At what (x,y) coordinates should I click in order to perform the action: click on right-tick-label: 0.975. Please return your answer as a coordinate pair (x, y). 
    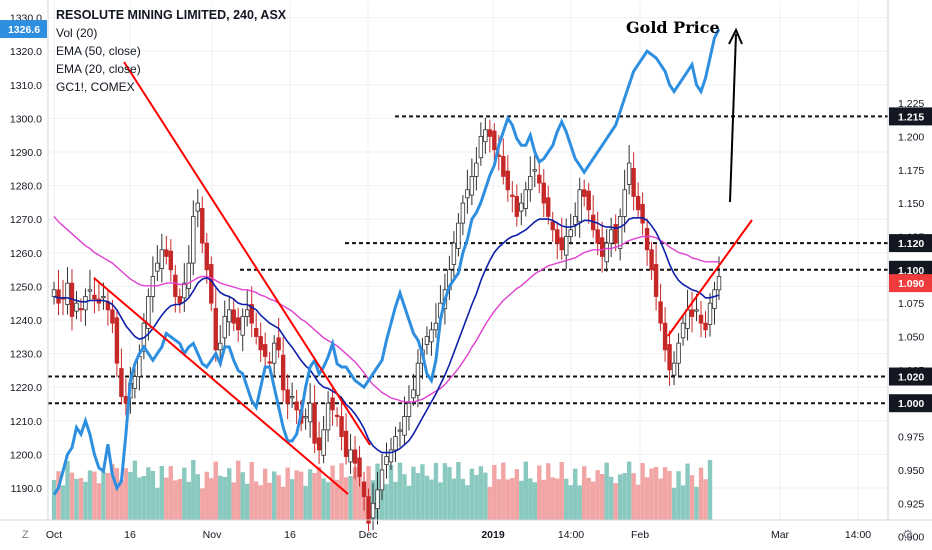
    Looking at the image, I should click on (911, 438).